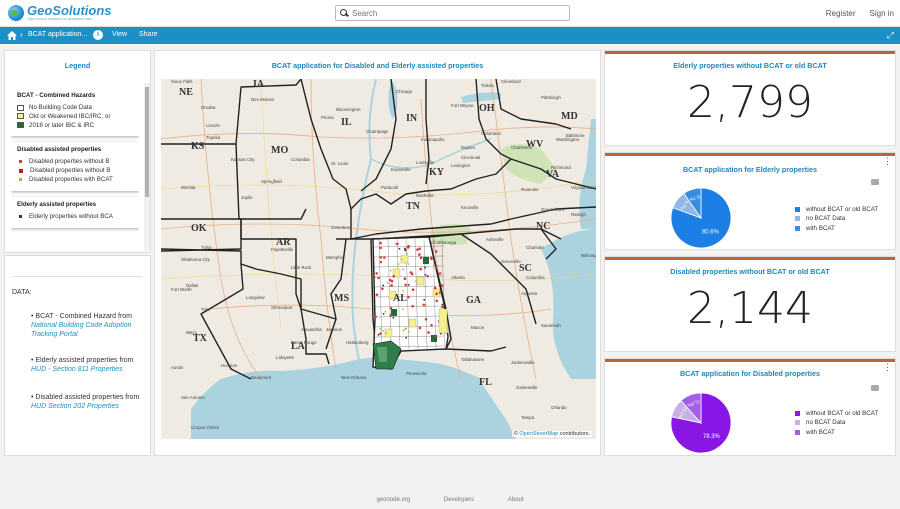 Image resolution: width=900 pixels, height=509 pixels. Describe the element at coordinates (569, 116) in the screenshot. I see `state-label-md: MD` at that location.